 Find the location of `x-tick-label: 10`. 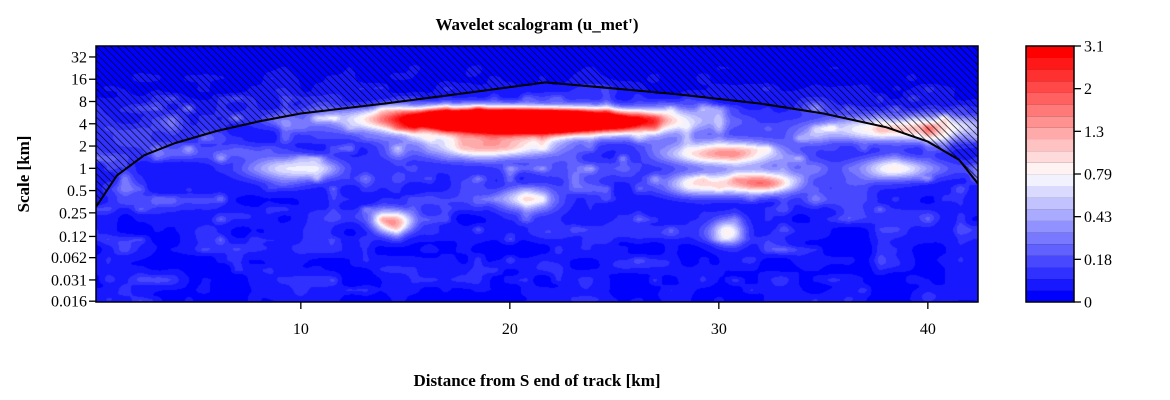

x-tick-label: 10 is located at coordinates (301, 329).